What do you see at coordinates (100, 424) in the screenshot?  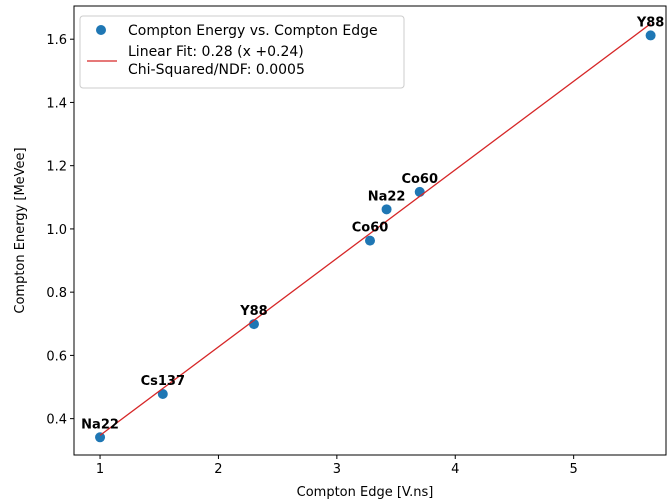 I see `point-label-0: Na22` at bounding box center [100, 424].